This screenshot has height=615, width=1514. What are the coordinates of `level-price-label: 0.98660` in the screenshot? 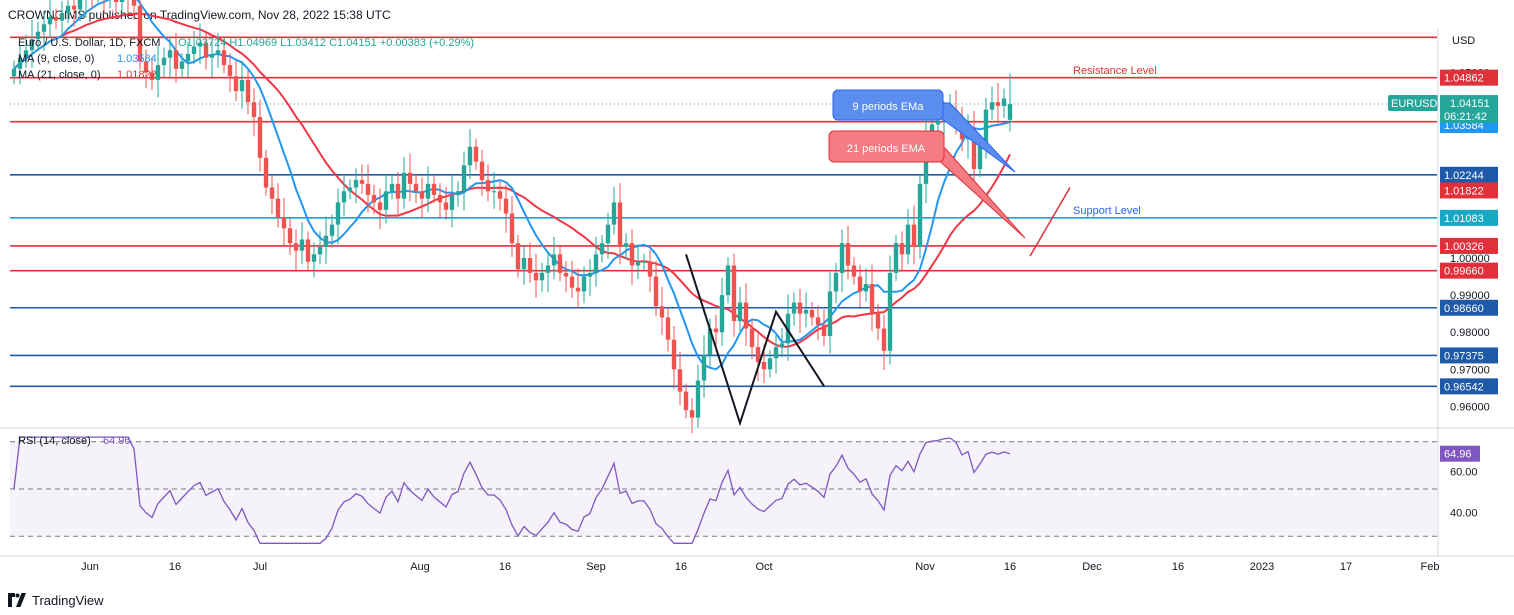 It's located at (1464, 309).